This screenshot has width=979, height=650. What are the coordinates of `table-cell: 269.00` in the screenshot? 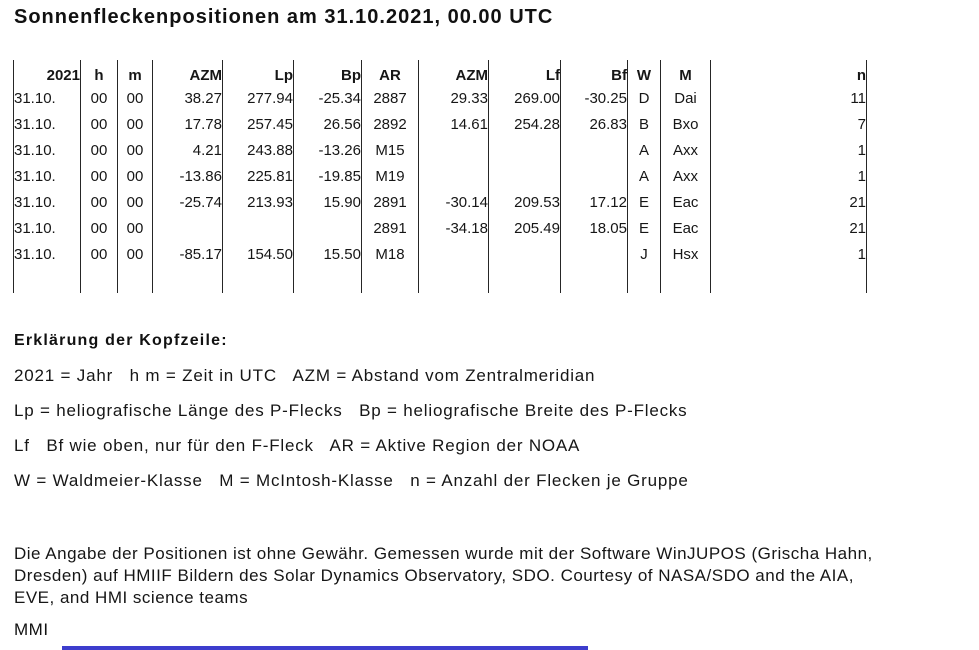 It's located at (524, 99).